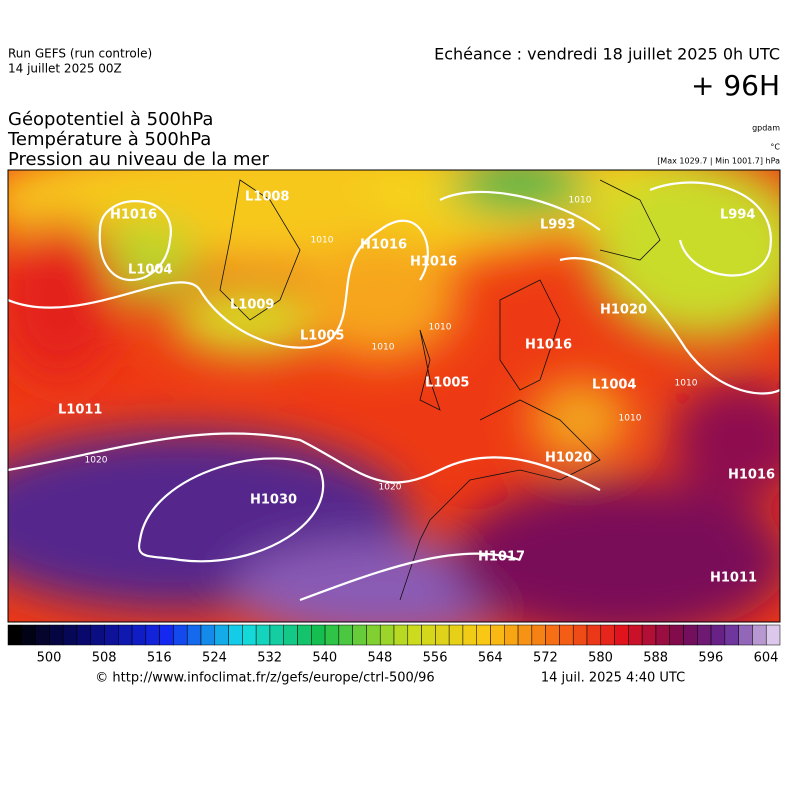 The width and height of the screenshot is (788, 793). I want to click on unit-label: °C, so click(775, 147).